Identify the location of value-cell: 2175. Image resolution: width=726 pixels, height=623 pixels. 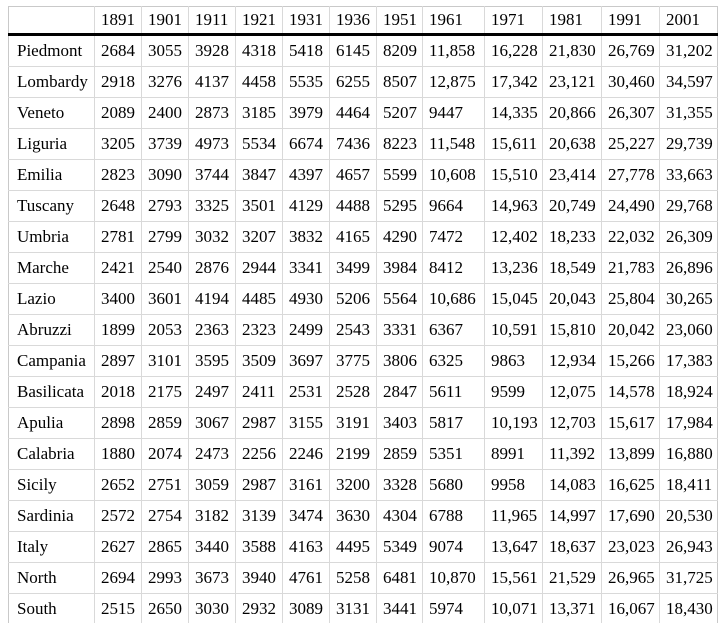
(165, 392).